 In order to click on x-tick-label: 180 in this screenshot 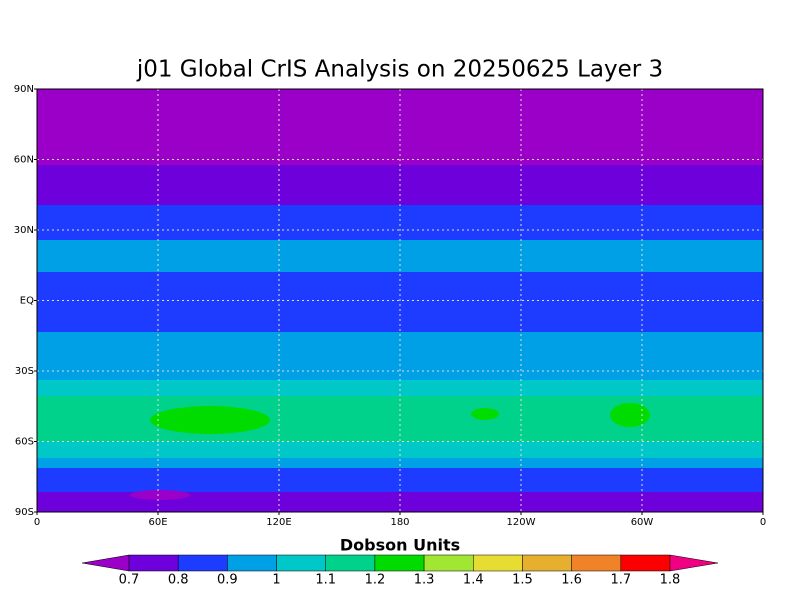, I will do `click(399, 522)`.